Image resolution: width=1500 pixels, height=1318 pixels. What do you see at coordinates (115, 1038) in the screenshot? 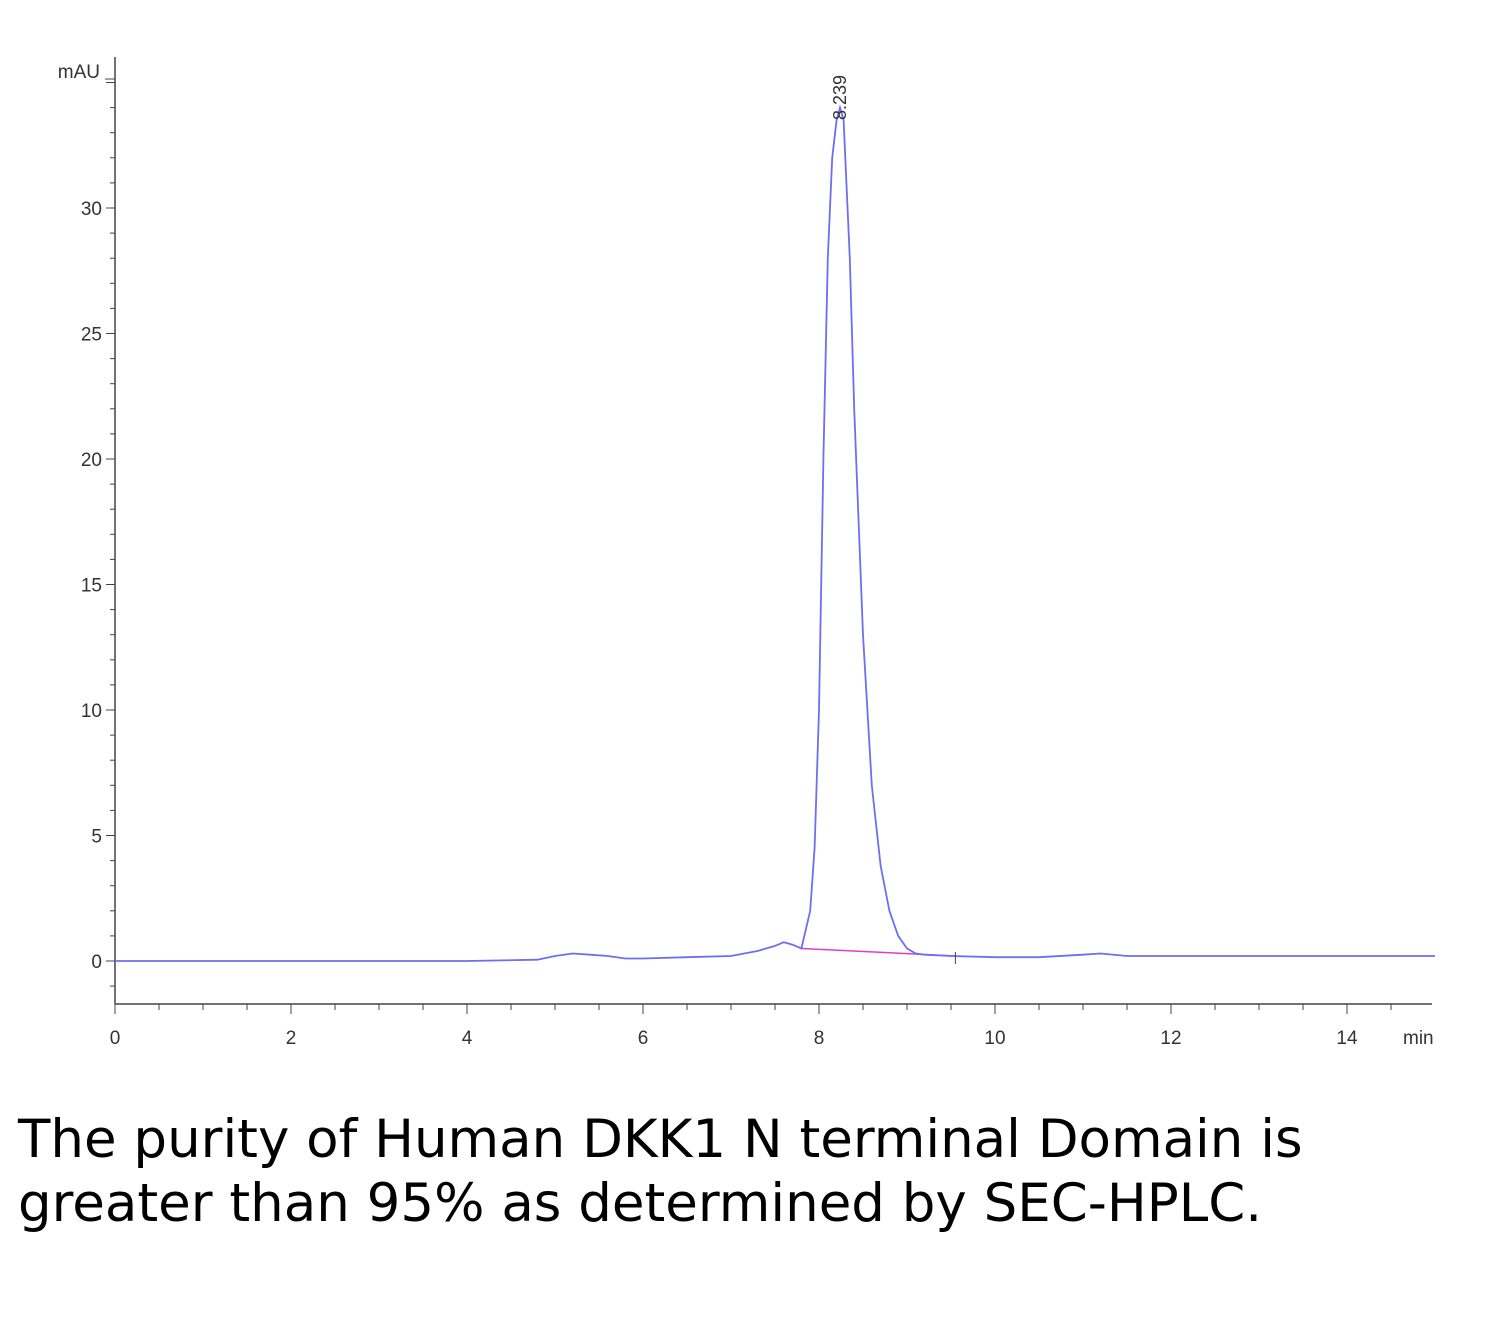
I see `x-tick-label: 0` at bounding box center [115, 1038].